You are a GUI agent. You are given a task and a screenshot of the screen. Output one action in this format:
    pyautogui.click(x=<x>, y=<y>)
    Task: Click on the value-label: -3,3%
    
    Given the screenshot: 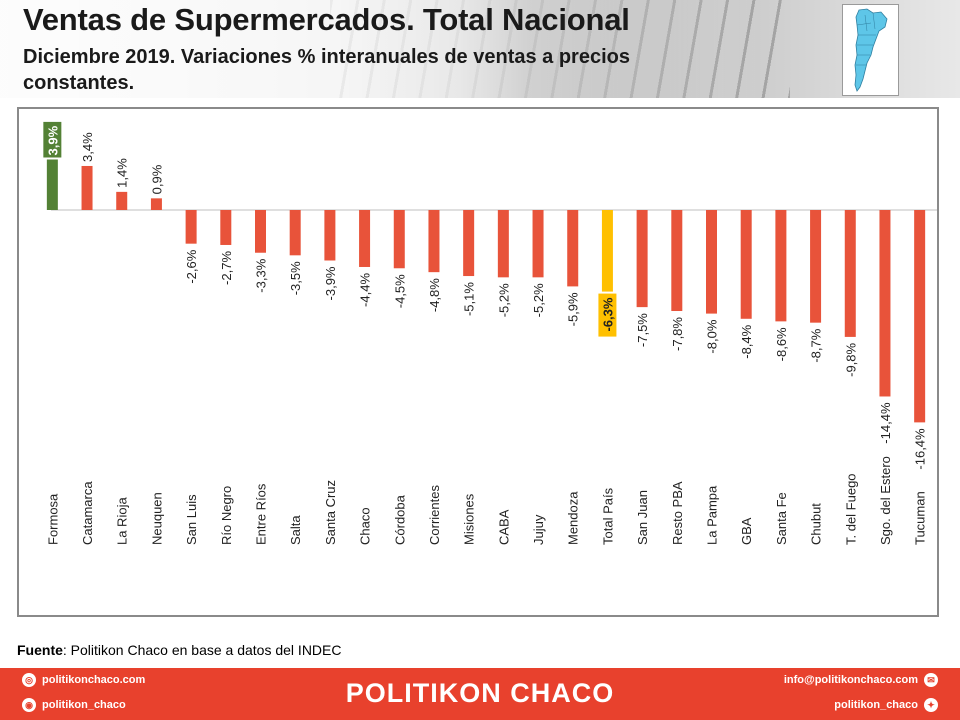 What is the action you would take?
    pyautogui.click(x=261, y=275)
    